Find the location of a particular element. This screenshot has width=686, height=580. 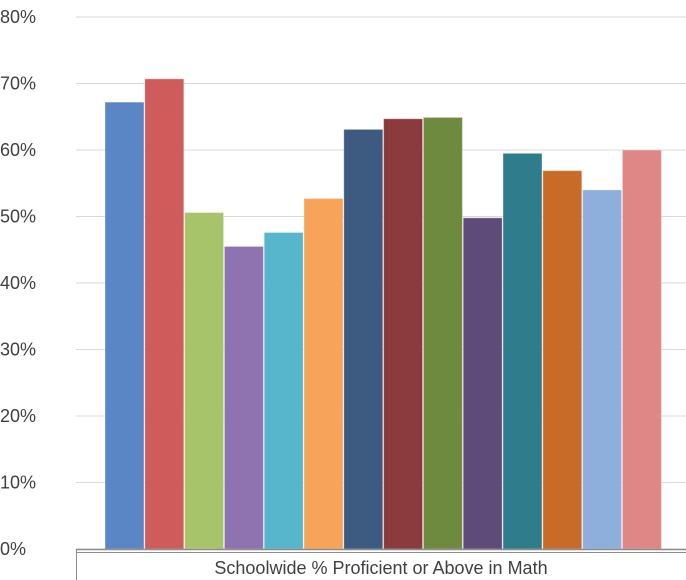

y-tick-label: 50% is located at coordinates (18, 217).